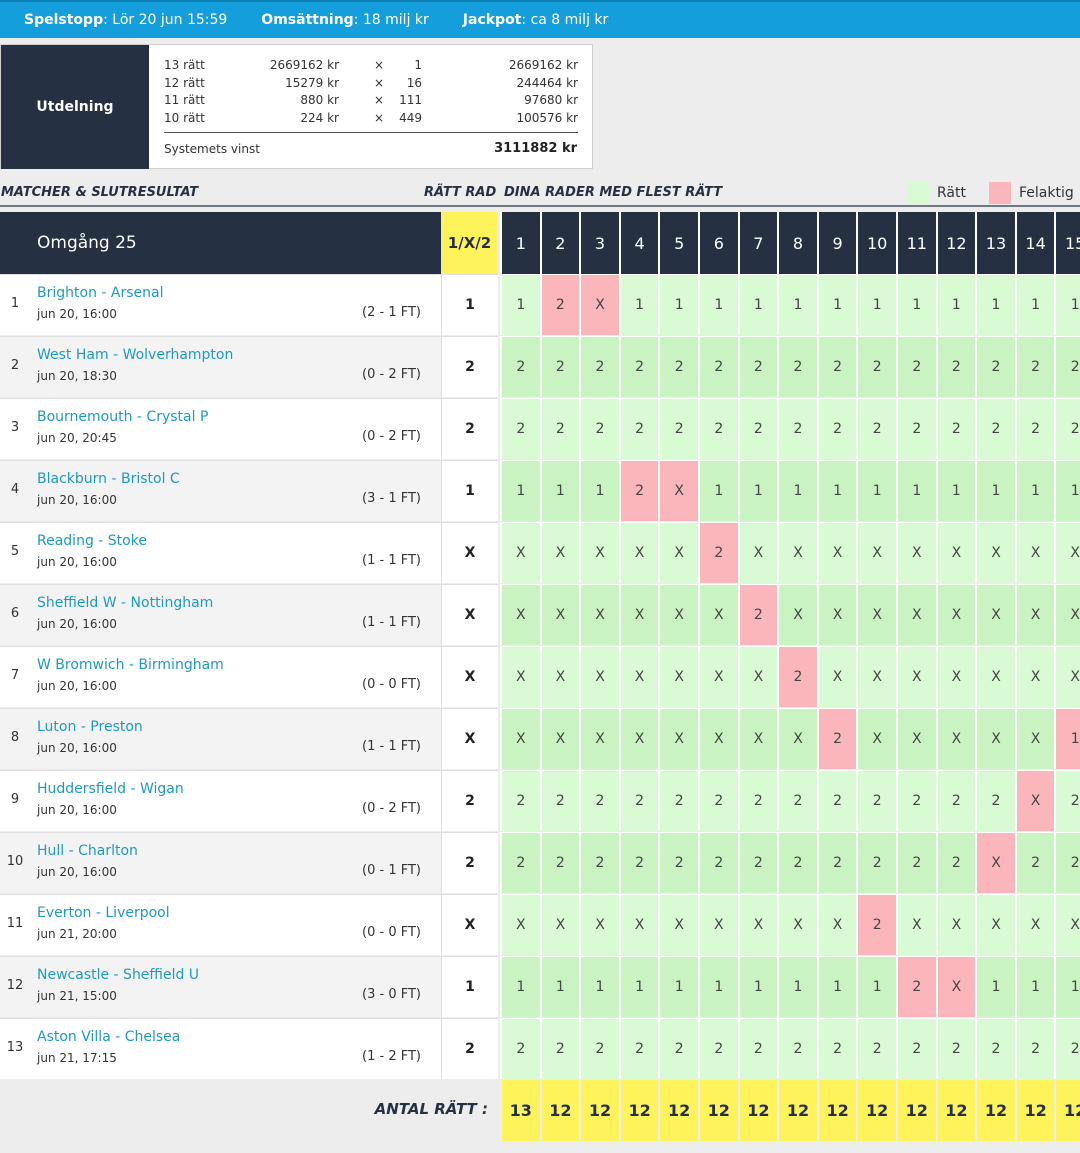 This screenshot has width=1080, height=1153. I want to click on match-name-link: Luton - Preston, so click(90, 727).